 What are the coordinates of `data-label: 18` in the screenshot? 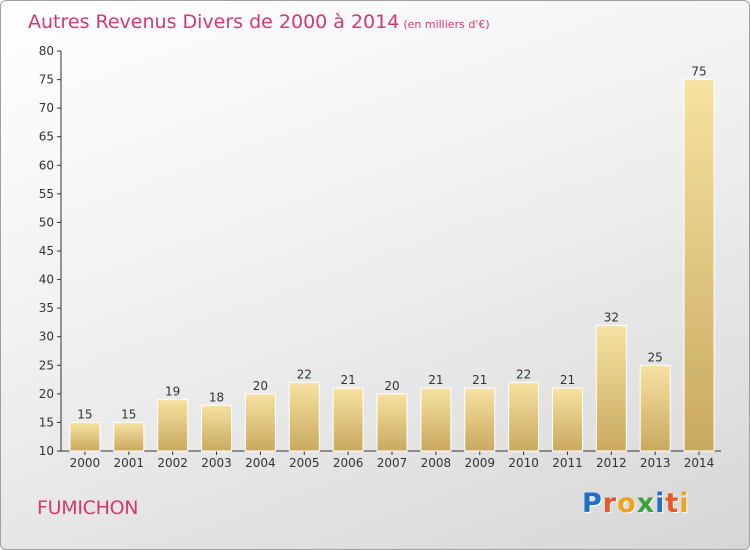 It's located at (216, 397).